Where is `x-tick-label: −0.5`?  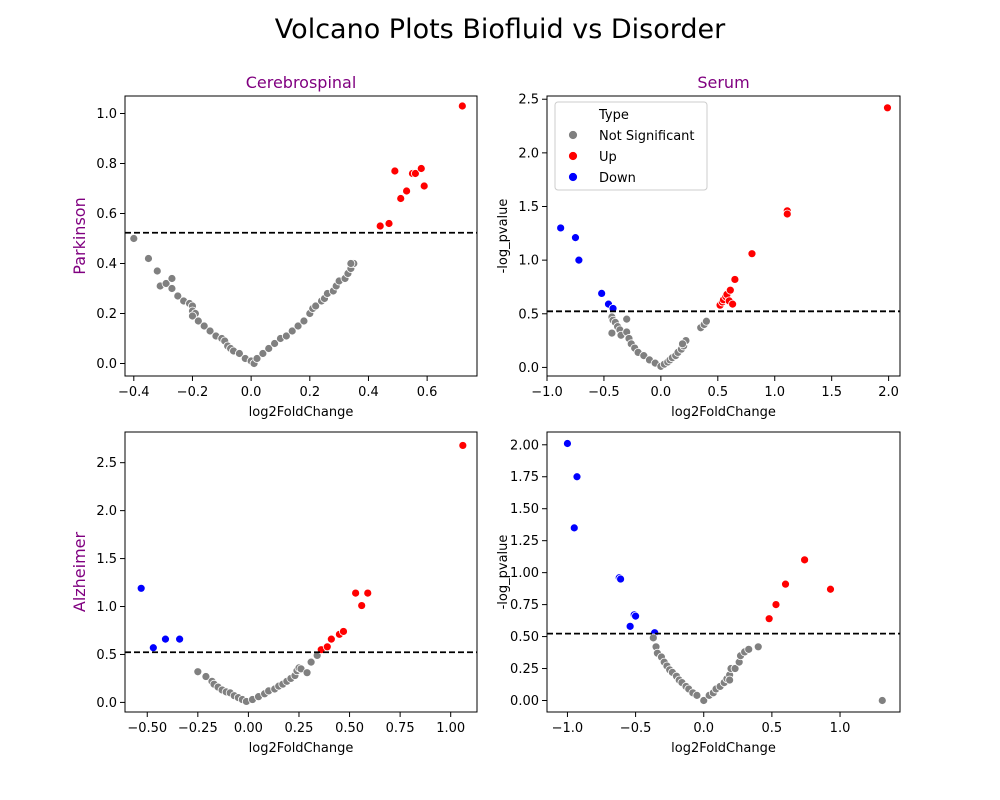 x-tick-label: −0.5 is located at coordinates (604, 392).